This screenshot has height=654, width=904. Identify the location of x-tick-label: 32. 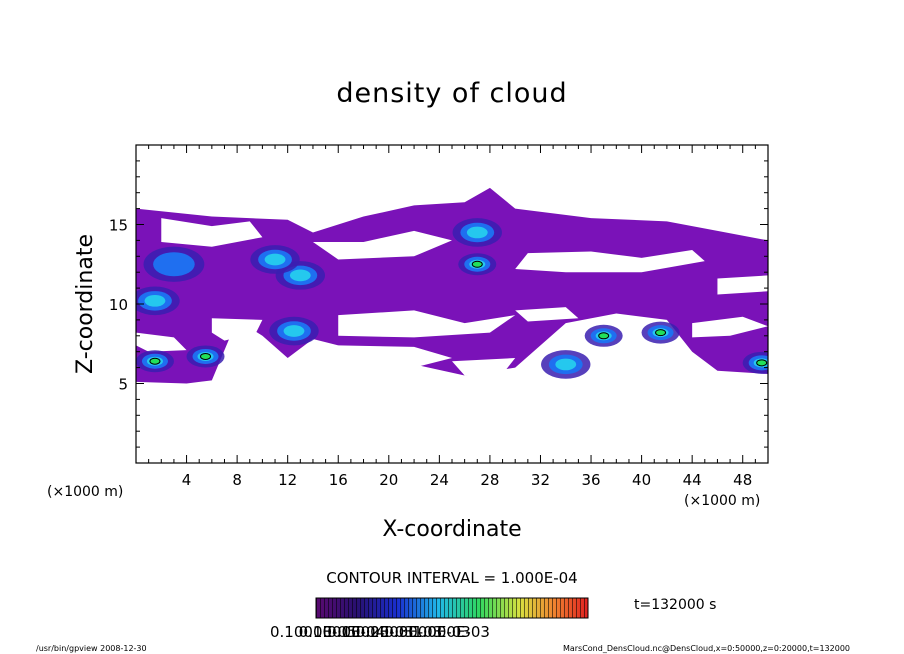
(540, 480).